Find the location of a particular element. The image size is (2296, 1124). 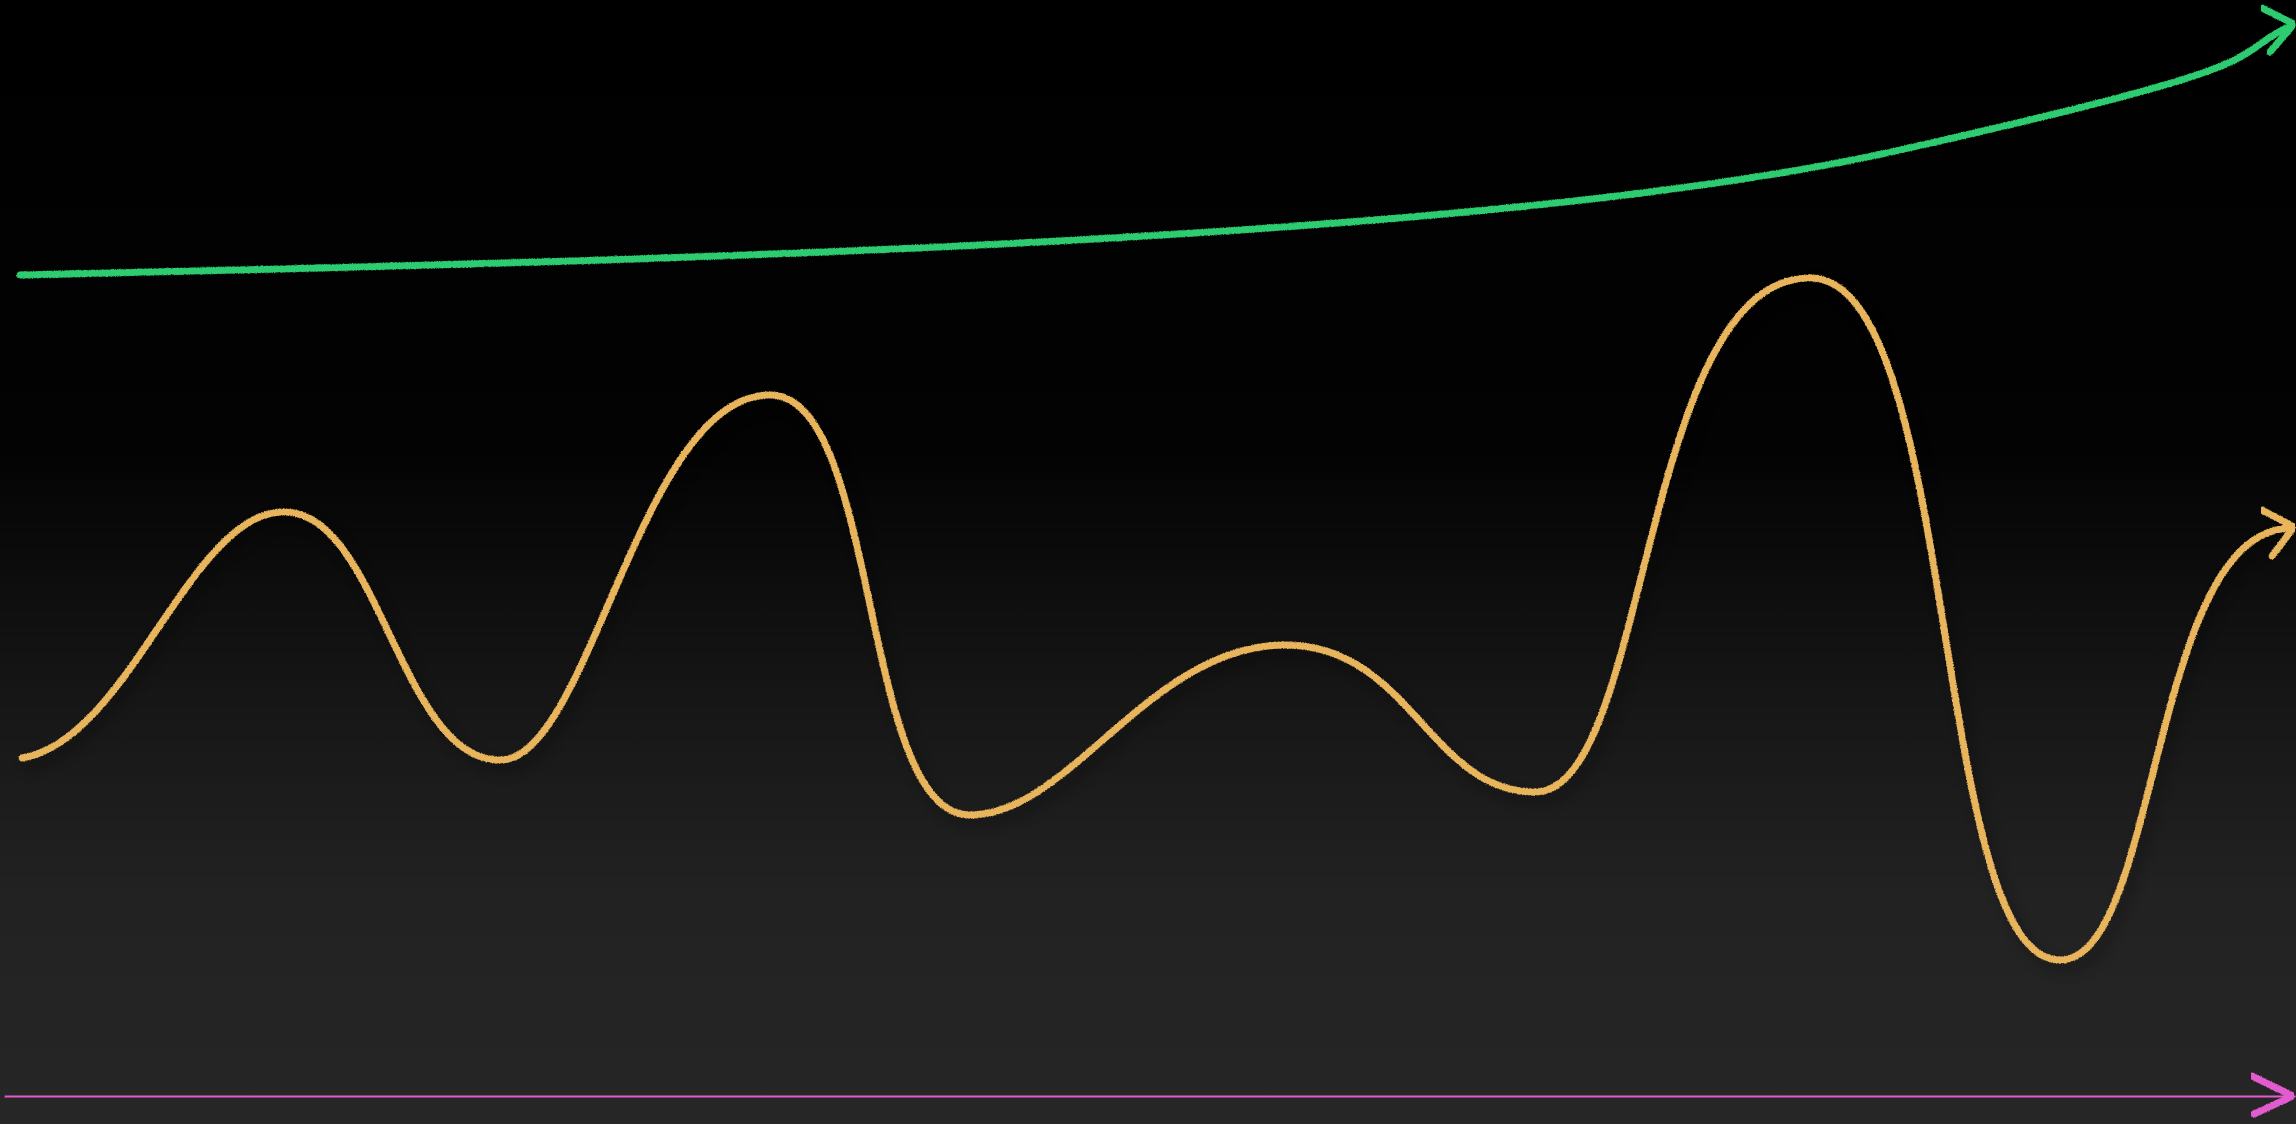

baseline-arrow is located at coordinates (1150, 1095).